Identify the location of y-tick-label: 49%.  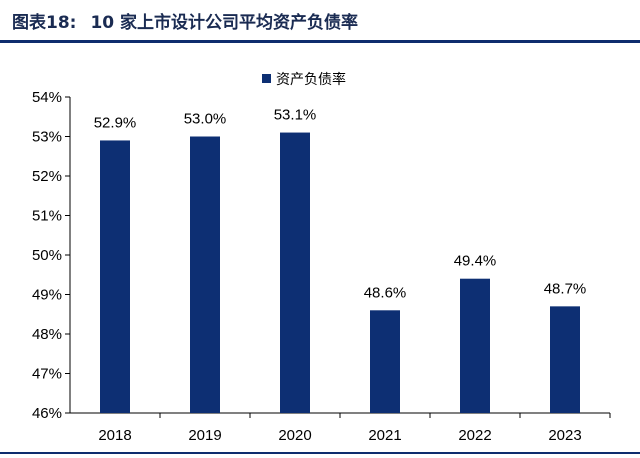
(47, 295).